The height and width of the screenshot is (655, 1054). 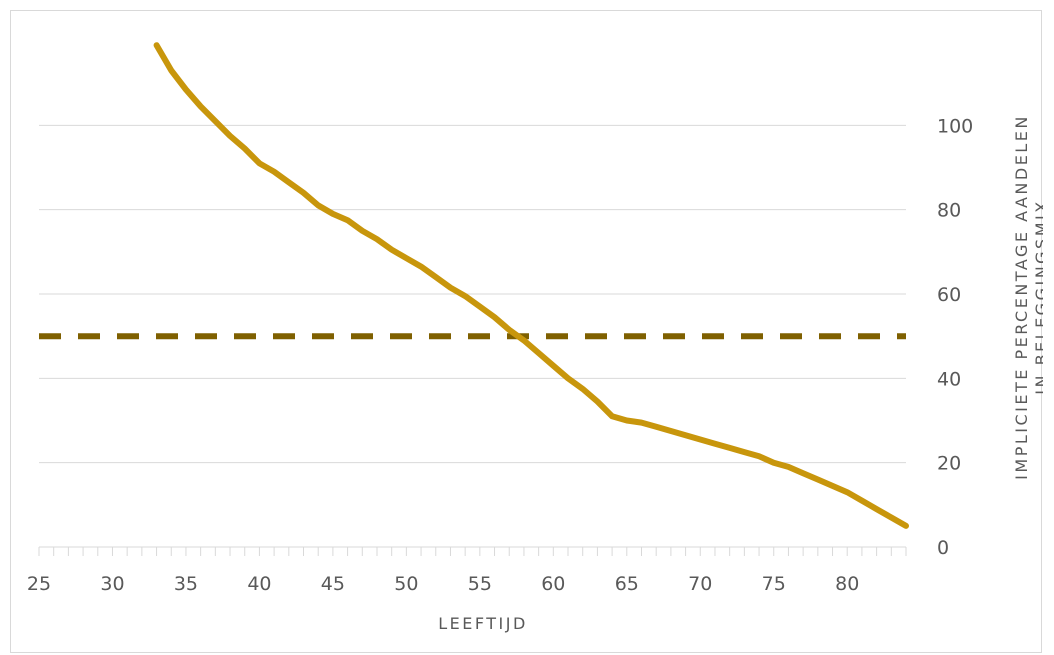 What do you see at coordinates (1037, 296) in the screenshot?
I see `y-axis-title-line-2: IN BELEGGINGSMIX` at bounding box center [1037, 296].